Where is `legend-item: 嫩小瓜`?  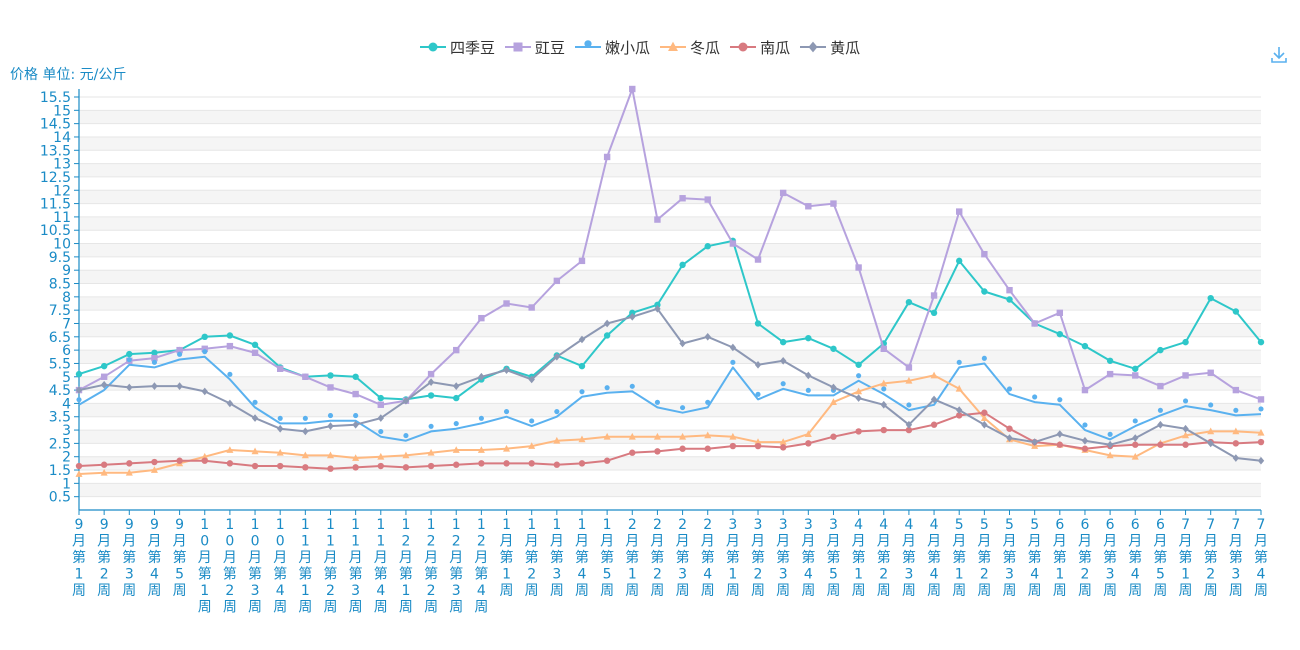 legend-item: 嫩小瓜 is located at coordinates (612, 47).